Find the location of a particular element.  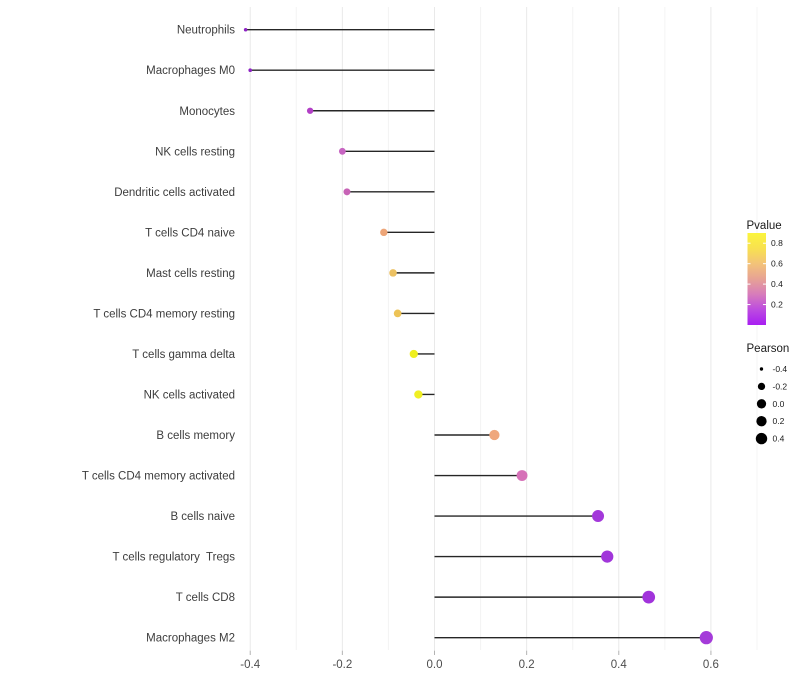

y-axis-label: Macrophages M2 is located at coordinates (190, 639).